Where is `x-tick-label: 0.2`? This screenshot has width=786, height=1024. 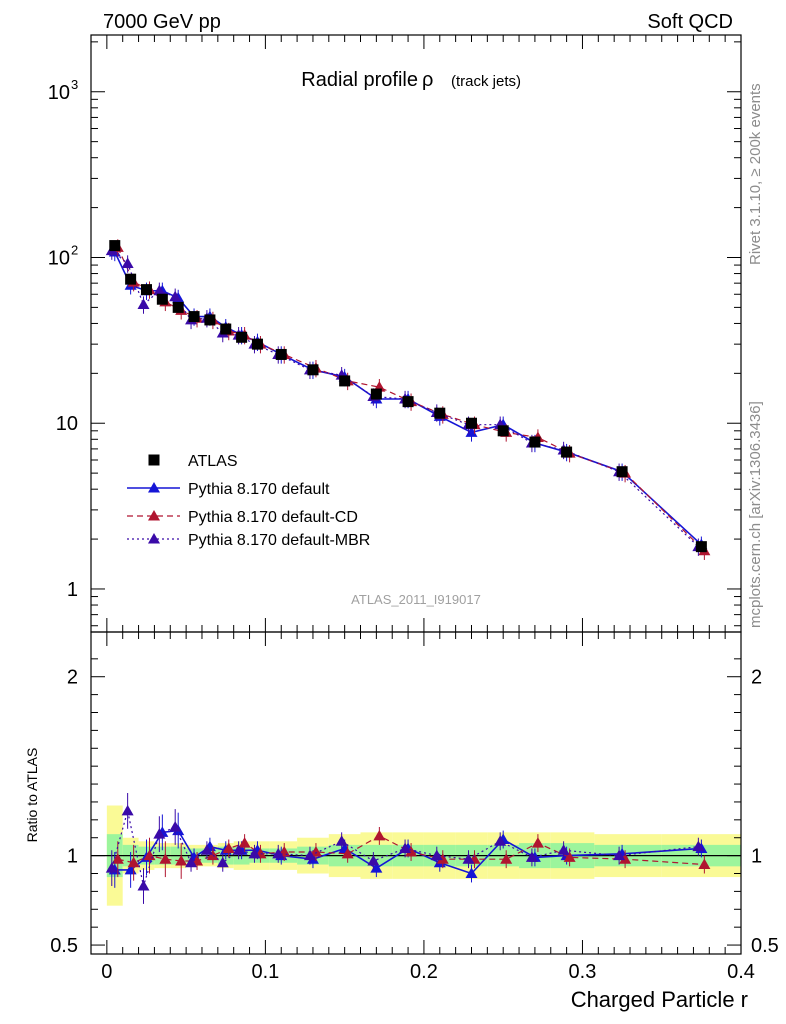 x-tick-label: 0.2 is located at coordinates (424, 972).